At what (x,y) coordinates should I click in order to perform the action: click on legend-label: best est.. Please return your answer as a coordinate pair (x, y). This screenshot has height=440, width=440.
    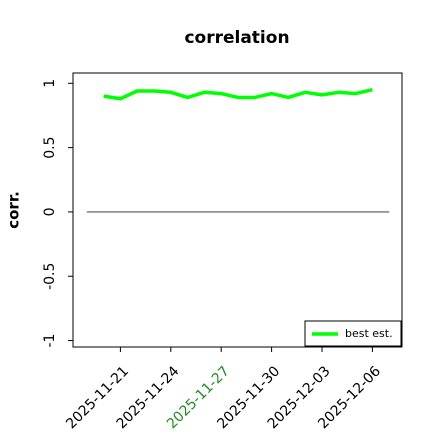
    Looking at the image, I should click on (369, 333).